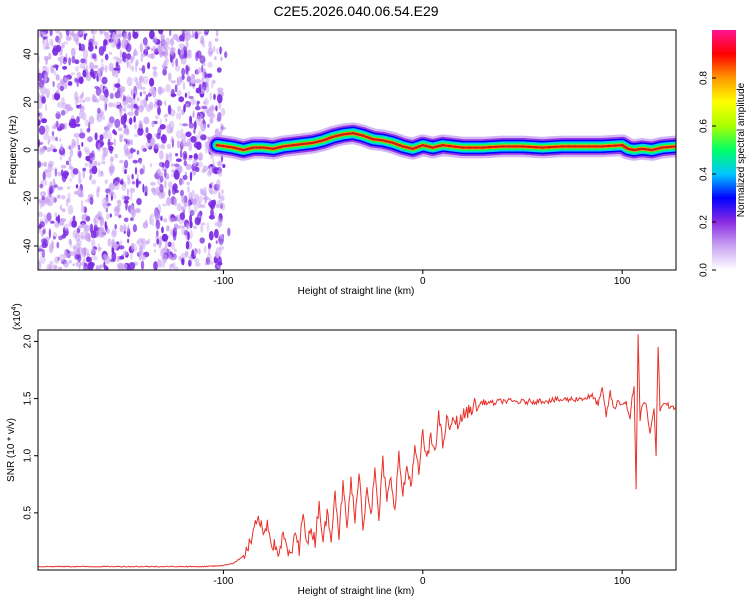  What do you see at coordinates (704, 222) in the screenshot?
I see `colorbar-tick-label: 0.2` at bounding box center [704, 222].